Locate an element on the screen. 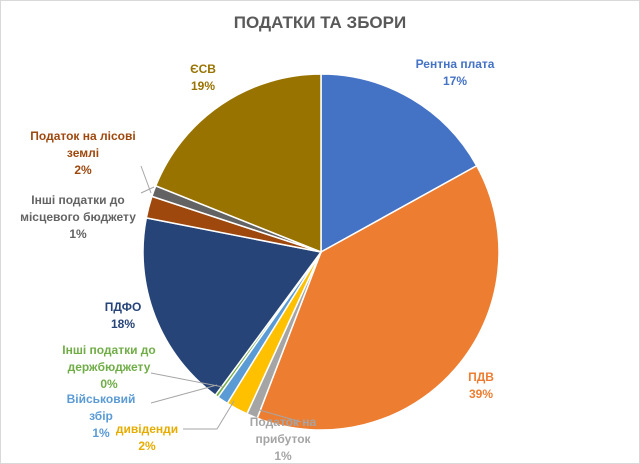 The height and width of the screenshot is (464, 640). slice-label-3: дивіденди 2% is located at coordinates (147, 437).